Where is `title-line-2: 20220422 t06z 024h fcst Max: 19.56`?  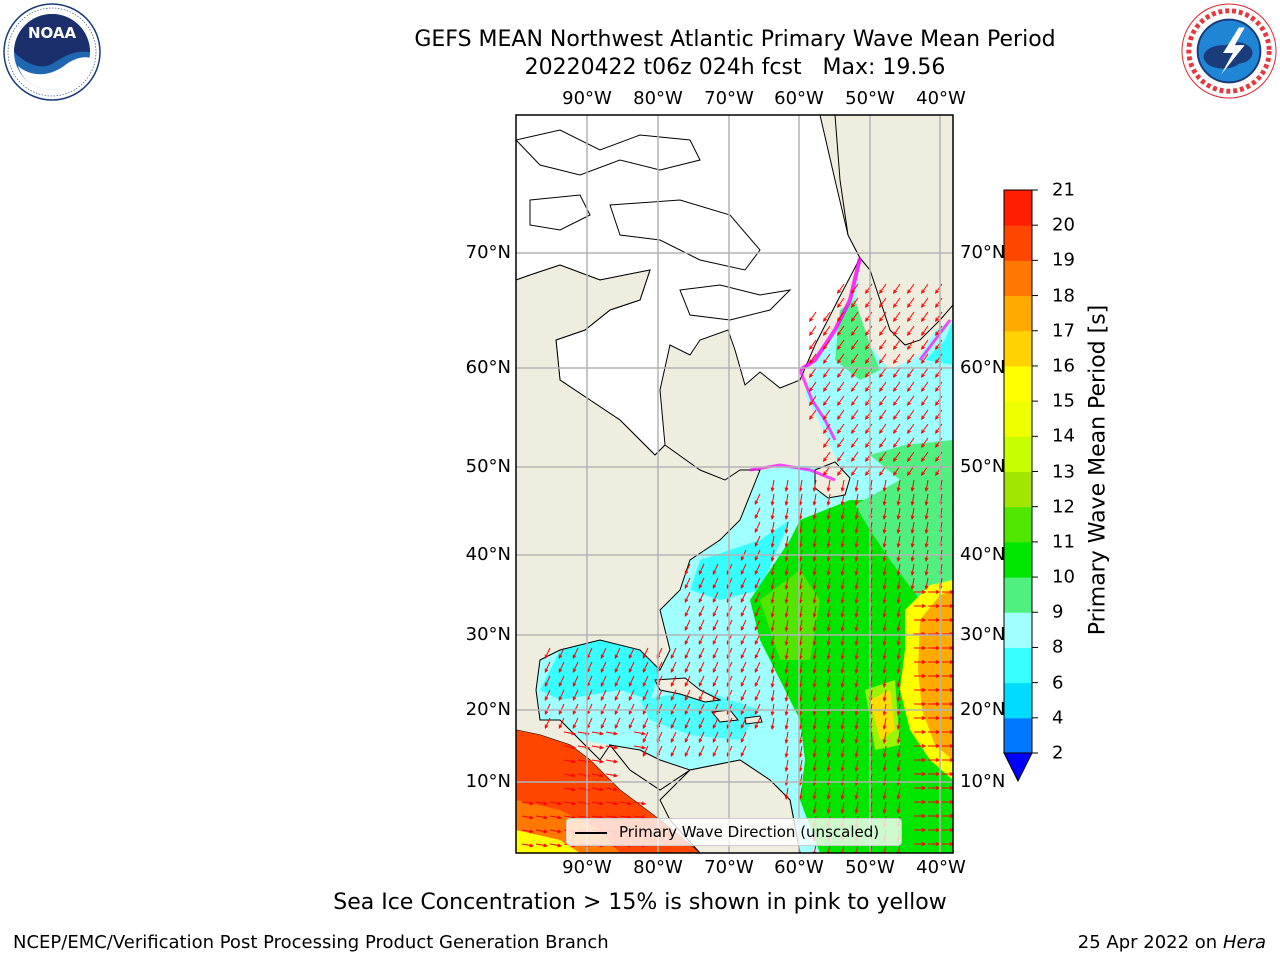 title-line-2: 20220422 t06z 024h fcst Max: 19.56 is located at coordinates (735, 67).